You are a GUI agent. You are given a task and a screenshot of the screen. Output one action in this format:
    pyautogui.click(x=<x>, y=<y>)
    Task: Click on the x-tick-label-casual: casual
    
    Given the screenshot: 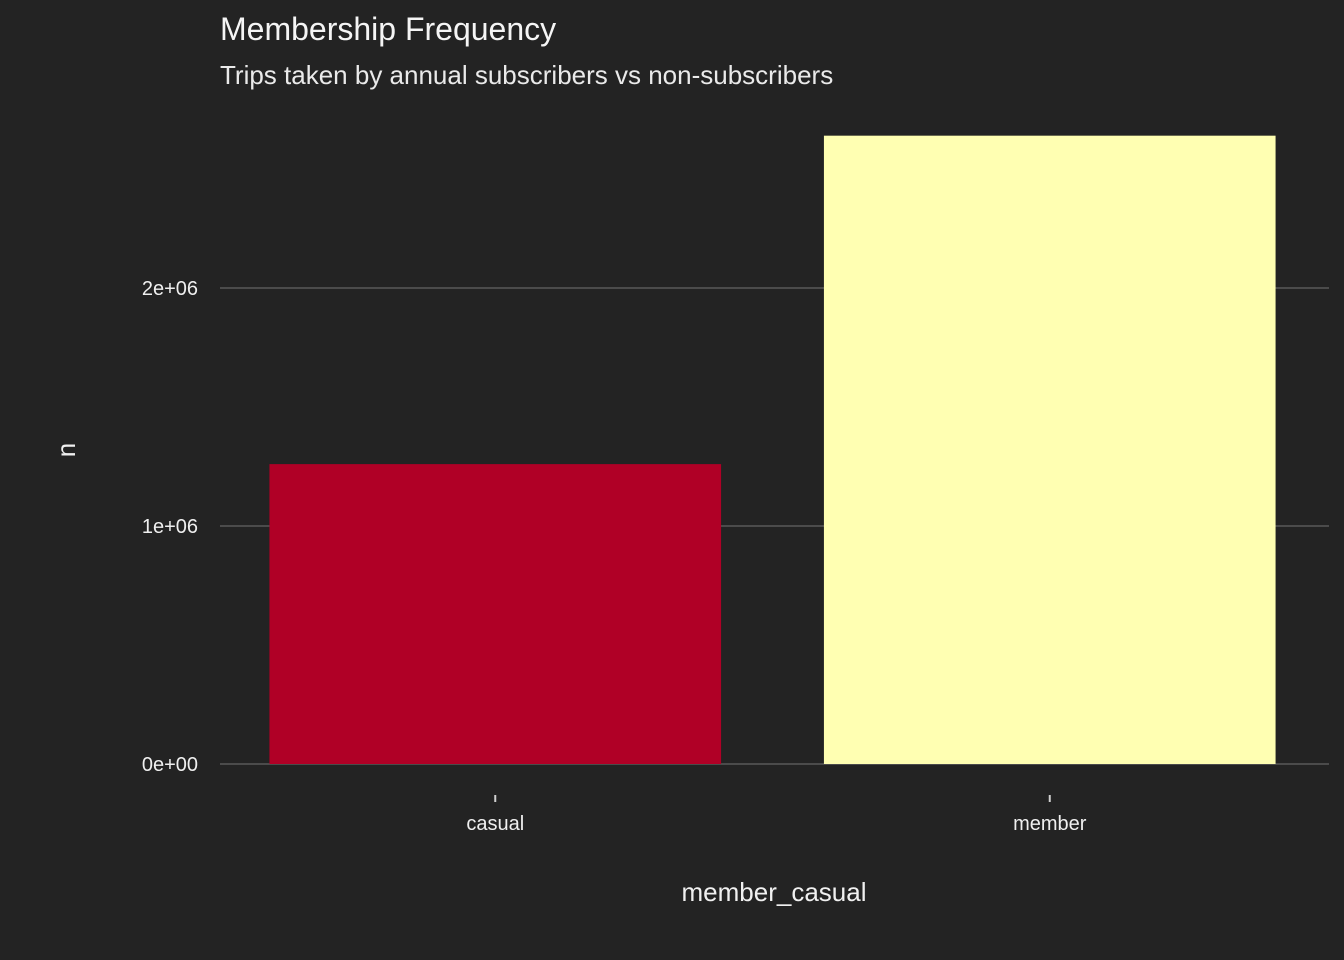 What is the action you would take?
    pyautogui.click(x=495, y=824)
    